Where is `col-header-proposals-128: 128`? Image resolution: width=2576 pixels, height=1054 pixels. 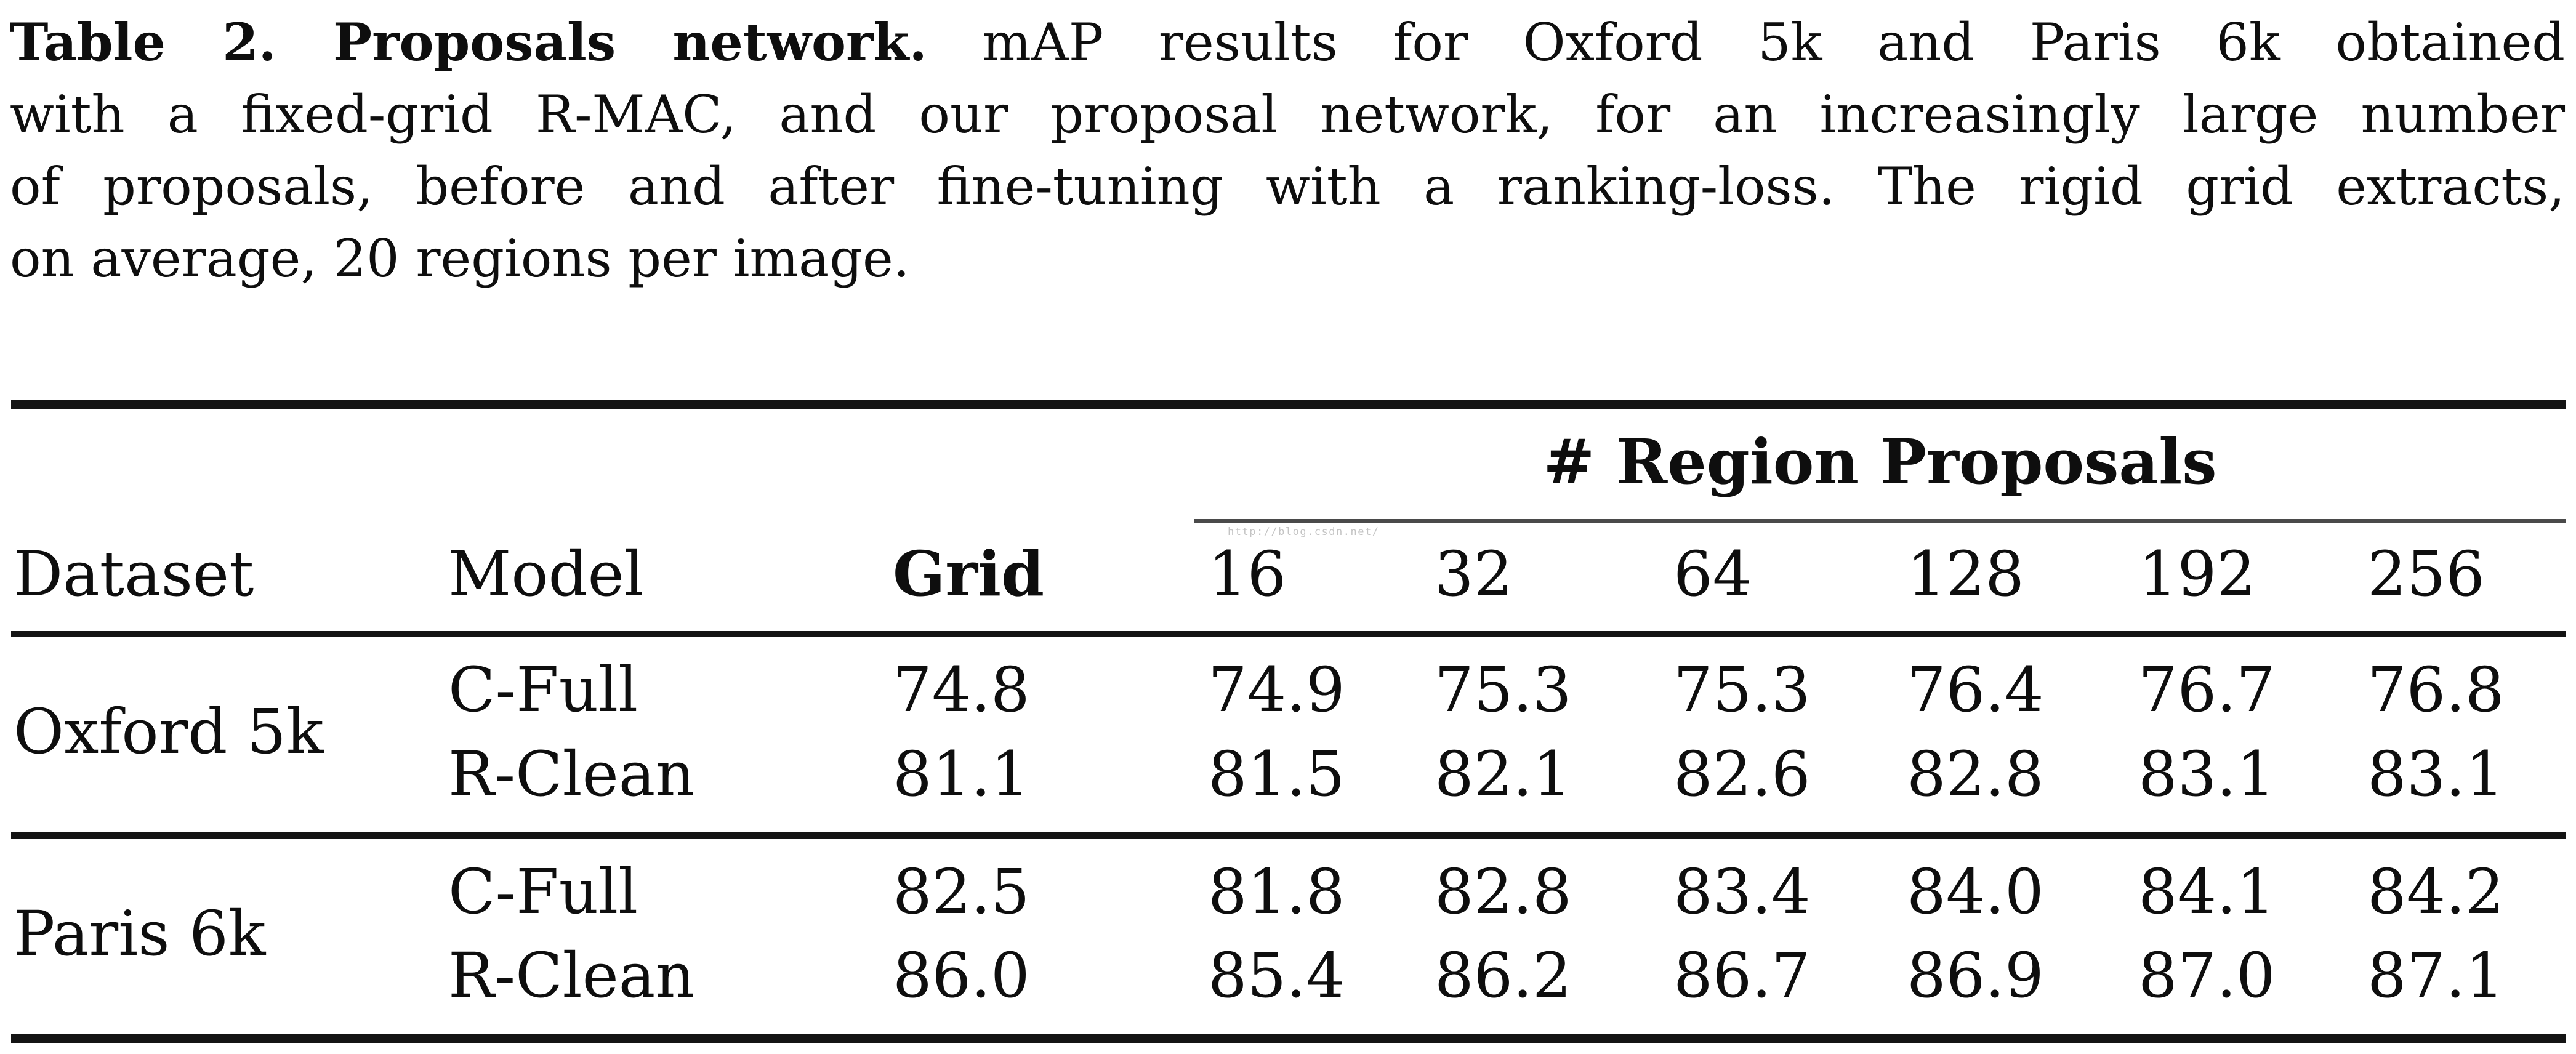 col-header-proposals-128: 128 is located at coordinates (1965, 574).